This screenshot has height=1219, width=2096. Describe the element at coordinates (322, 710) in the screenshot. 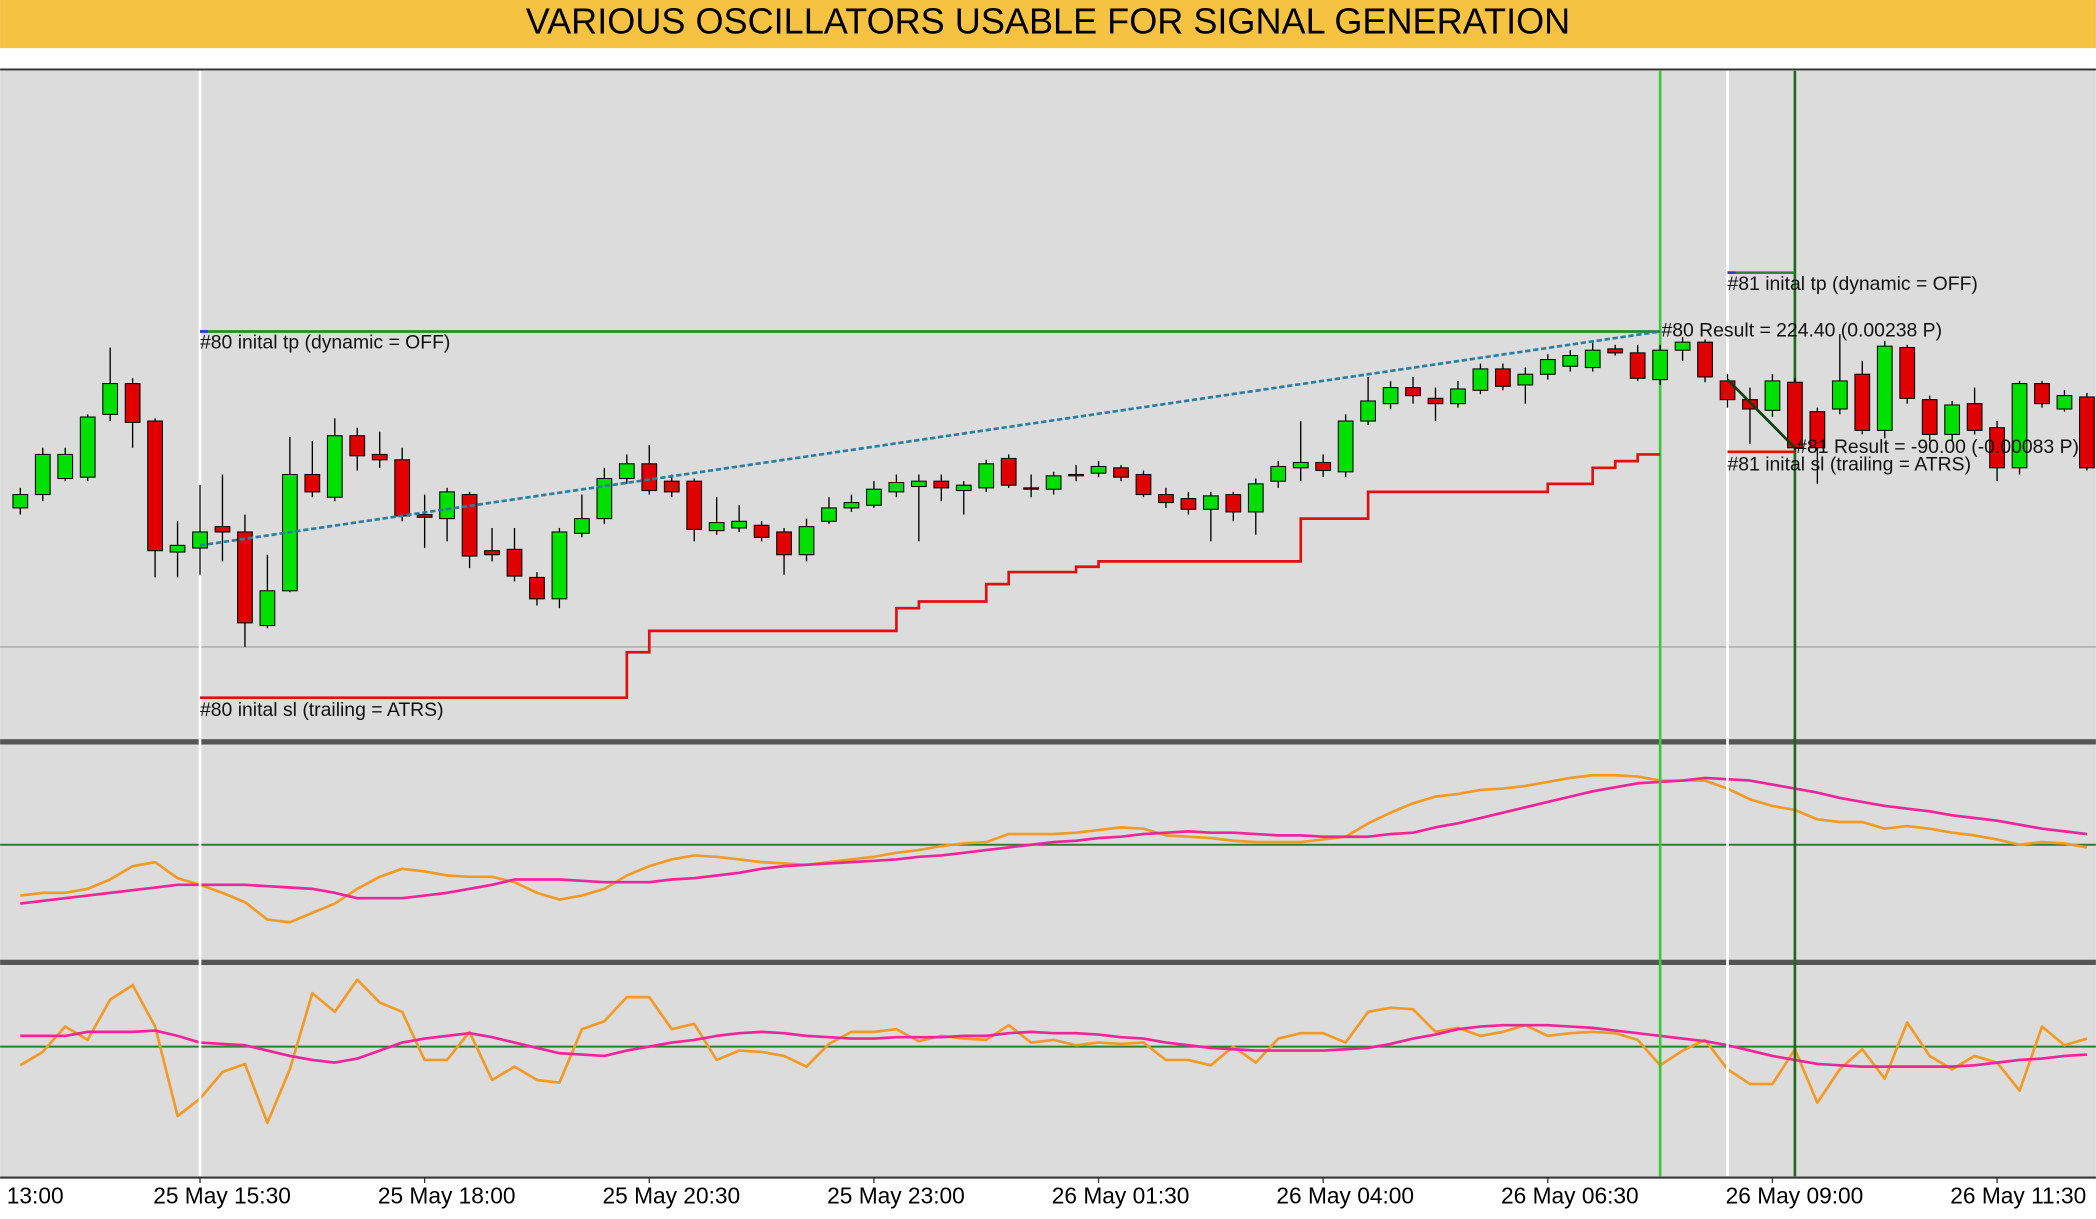

I see `annotation: #80 inital sl (trailing = ATRS)` at that location.